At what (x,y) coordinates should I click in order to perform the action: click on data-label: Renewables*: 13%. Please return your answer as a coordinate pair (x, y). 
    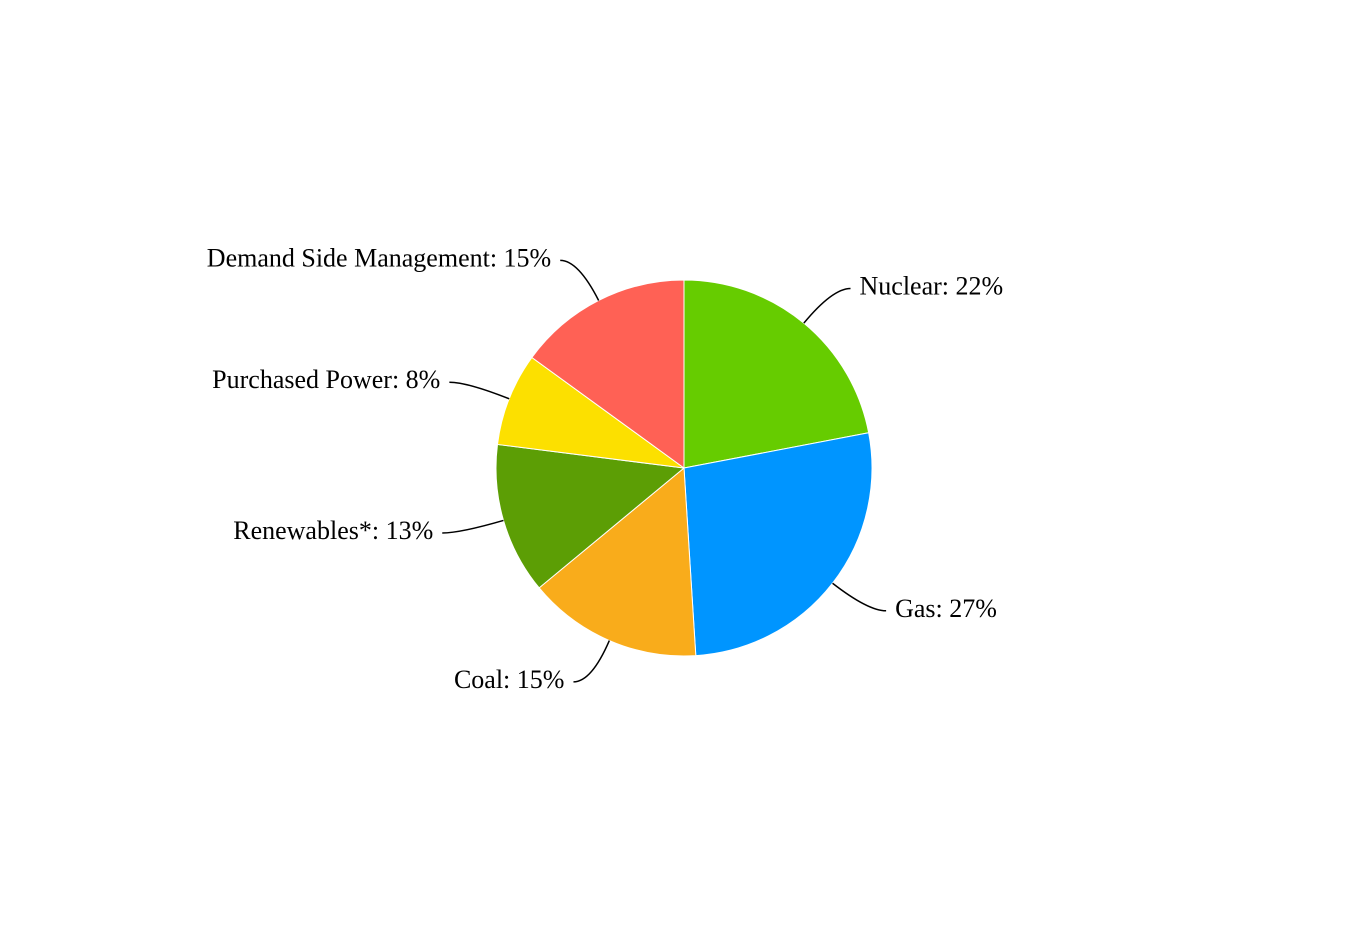
    Looking at the image, I should click on (333, 530).